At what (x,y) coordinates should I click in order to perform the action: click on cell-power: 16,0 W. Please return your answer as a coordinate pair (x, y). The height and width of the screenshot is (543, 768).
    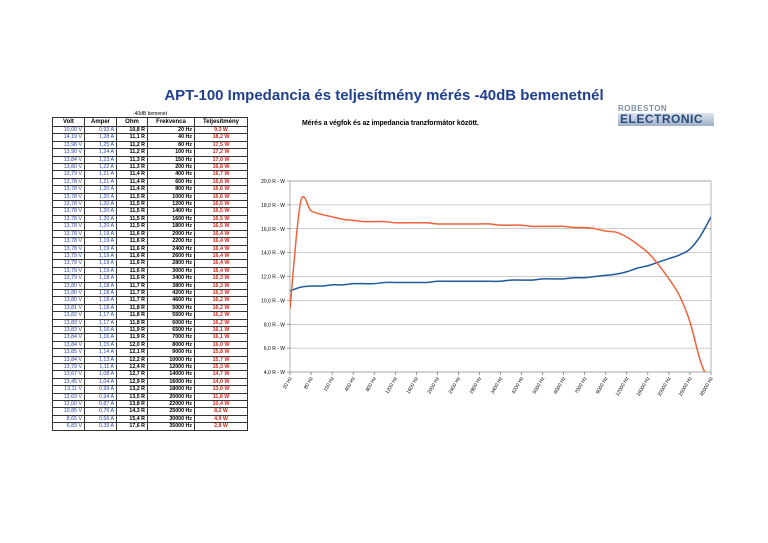
    Looking at the image, I should click on (221, 345).